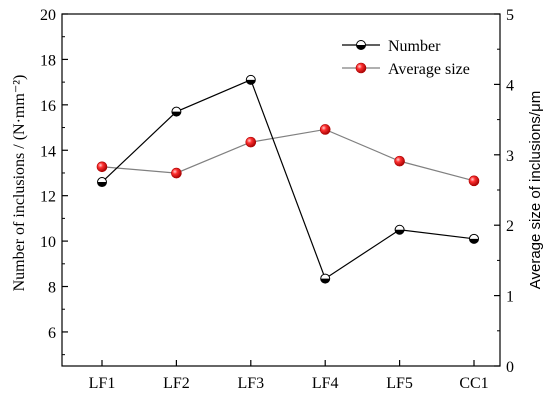  I want to click on left-tick-label: 6, so click(52, 333).